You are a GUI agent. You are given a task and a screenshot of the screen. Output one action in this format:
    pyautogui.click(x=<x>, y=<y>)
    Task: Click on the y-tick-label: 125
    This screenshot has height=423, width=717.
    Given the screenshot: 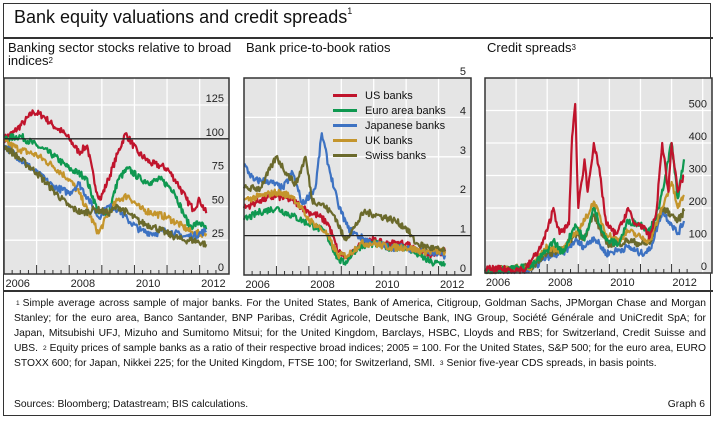 What is the action you would take?
    pyautogui.click(x=215, y=99)
    